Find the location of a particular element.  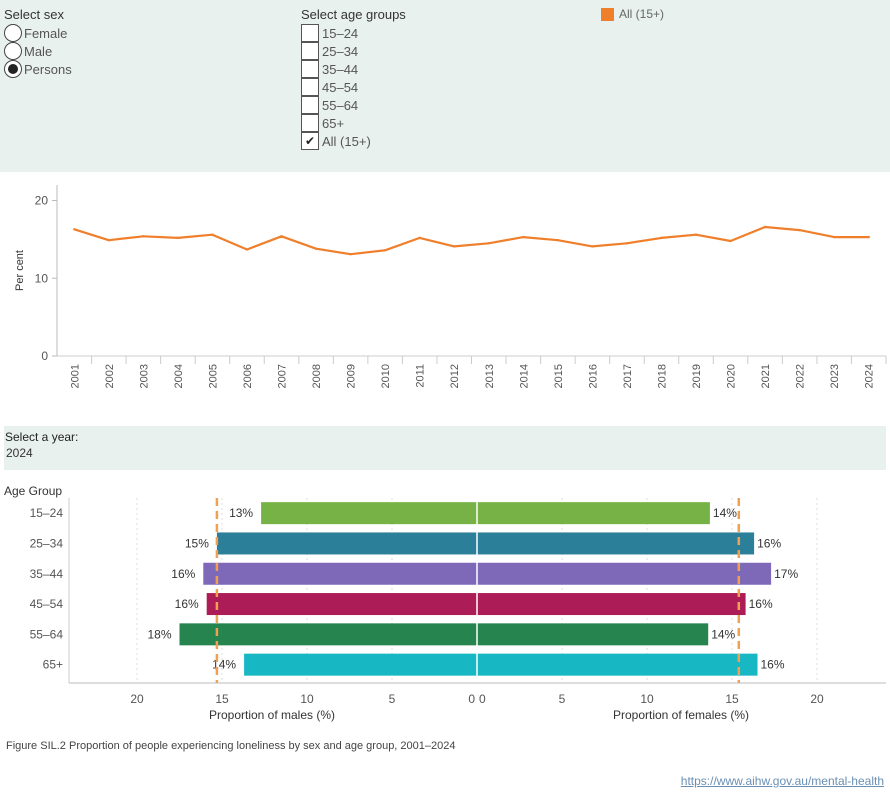

x-tick-label: 2020 is located at coordinates (732, 376).